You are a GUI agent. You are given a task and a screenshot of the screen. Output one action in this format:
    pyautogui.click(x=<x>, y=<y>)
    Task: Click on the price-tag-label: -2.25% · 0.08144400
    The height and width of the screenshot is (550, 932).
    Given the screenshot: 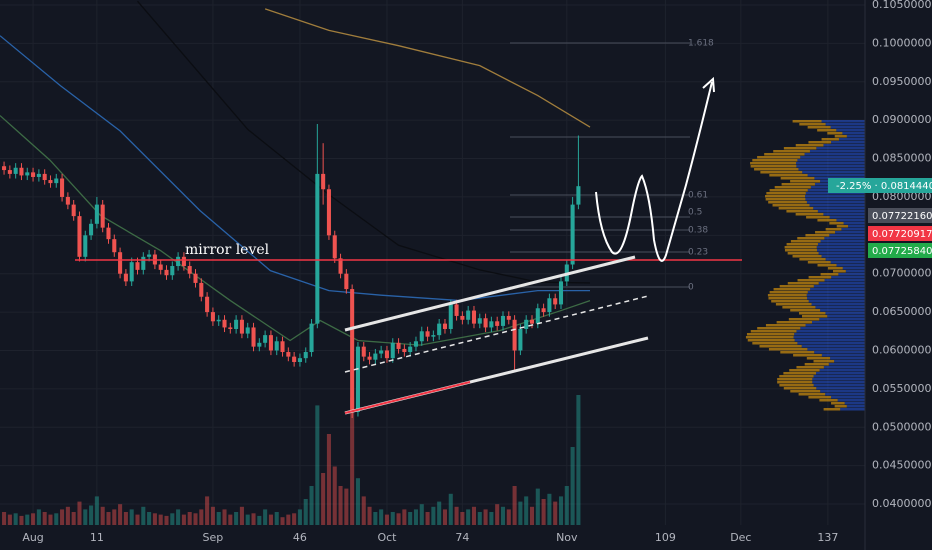 What is the action you would take?
    pyautogui.click(x=884, y=186)
    